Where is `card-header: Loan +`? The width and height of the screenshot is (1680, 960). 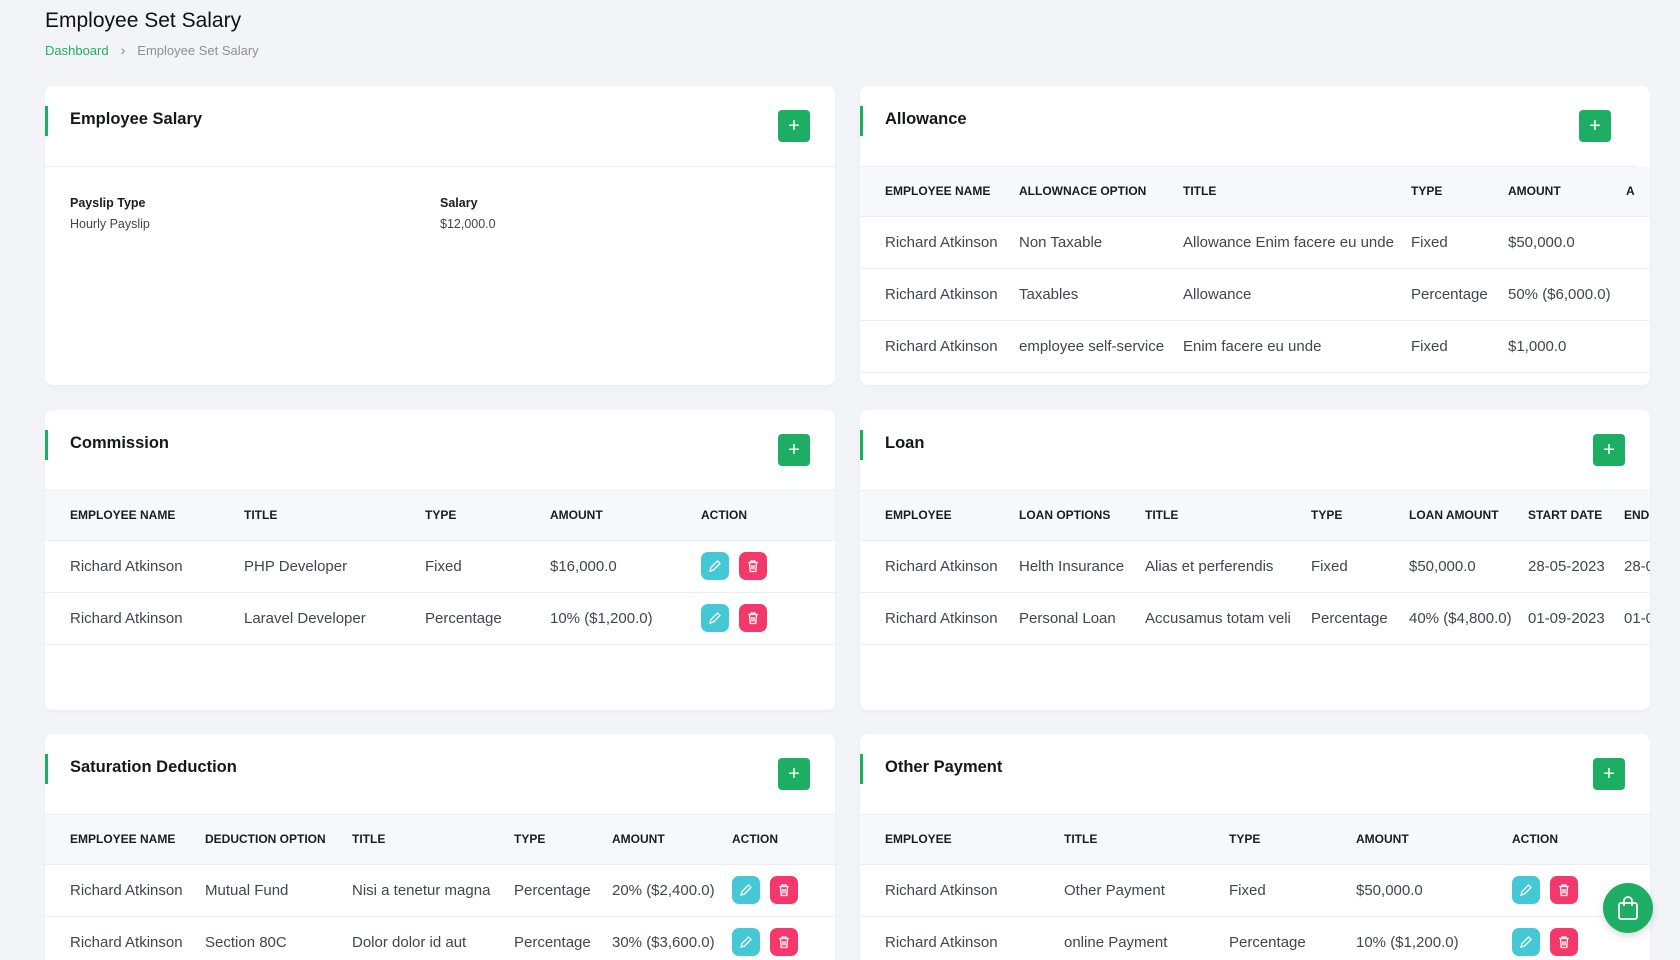 card-header: Loan + is located at coordinates (1255, 450).